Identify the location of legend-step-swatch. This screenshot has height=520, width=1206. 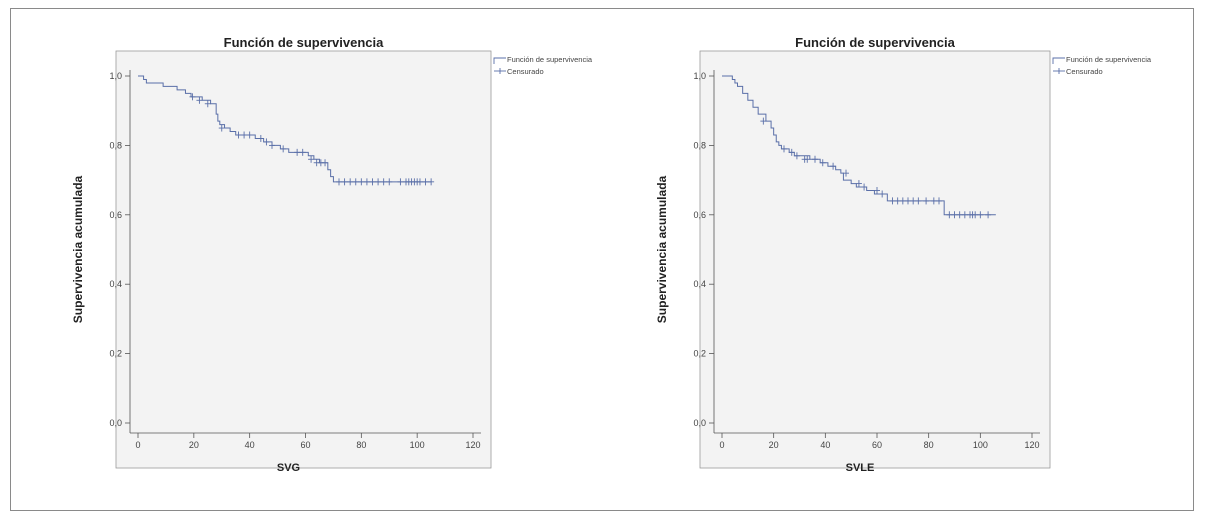
(1058, 60).